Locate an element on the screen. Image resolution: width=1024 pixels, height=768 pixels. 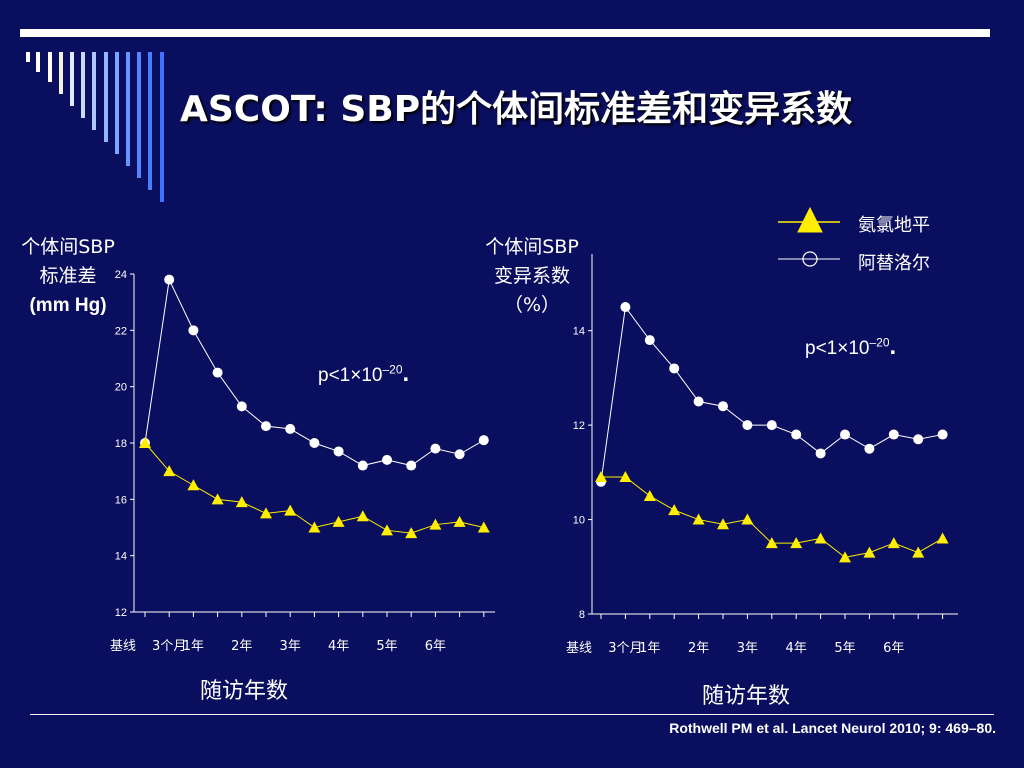
left-y-axis-label: 个体间SBP 标准差 (mm Hg) is located at coordinates (68, 276).